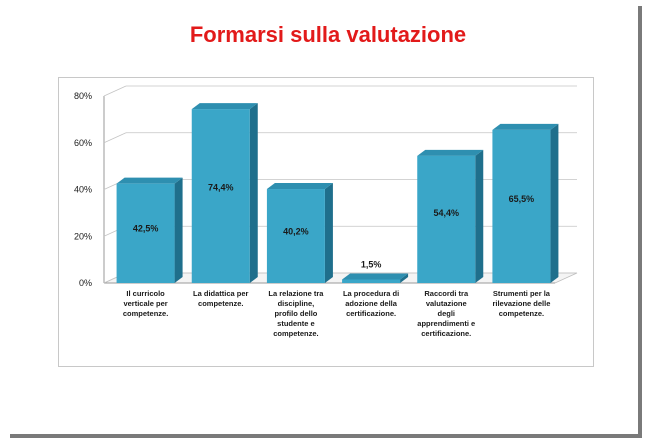 This screenshot has width=656, height=445. I want to click on y-tick-label: 40%, so click(83, 190).